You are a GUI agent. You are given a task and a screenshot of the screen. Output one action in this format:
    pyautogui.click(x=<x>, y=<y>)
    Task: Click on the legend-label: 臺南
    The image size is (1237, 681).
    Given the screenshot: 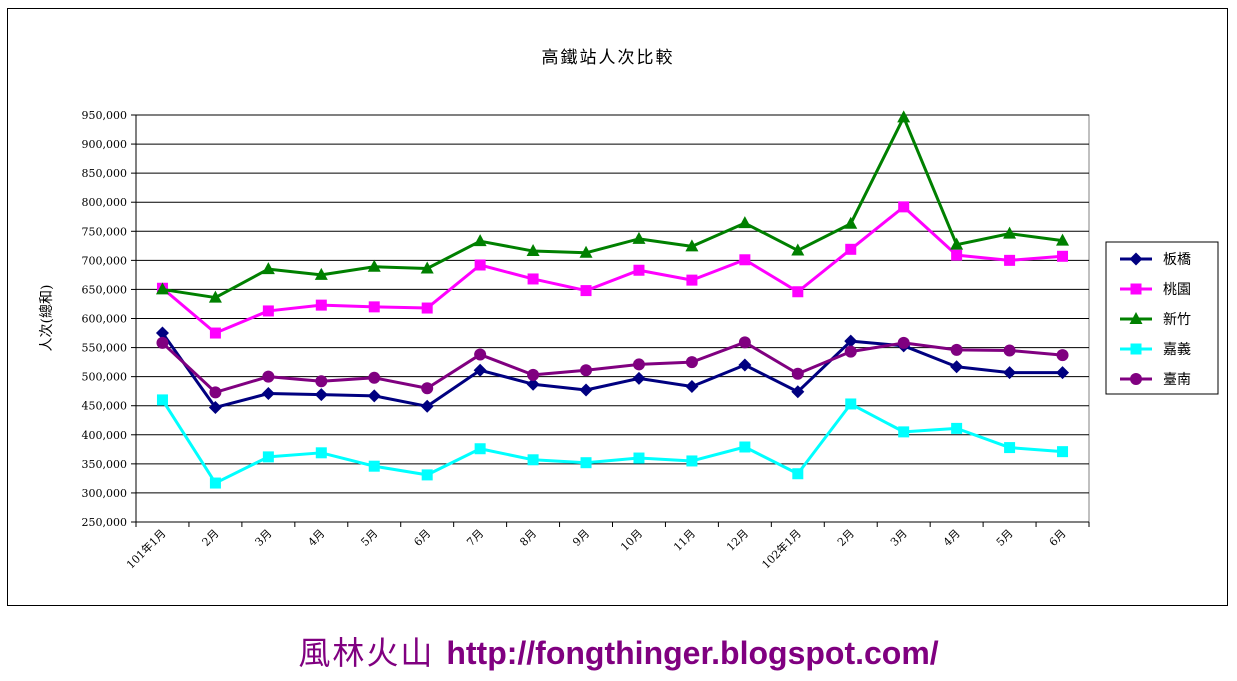 What is the action you would take?
    pyautogui.click(x=1177, y=380)
    